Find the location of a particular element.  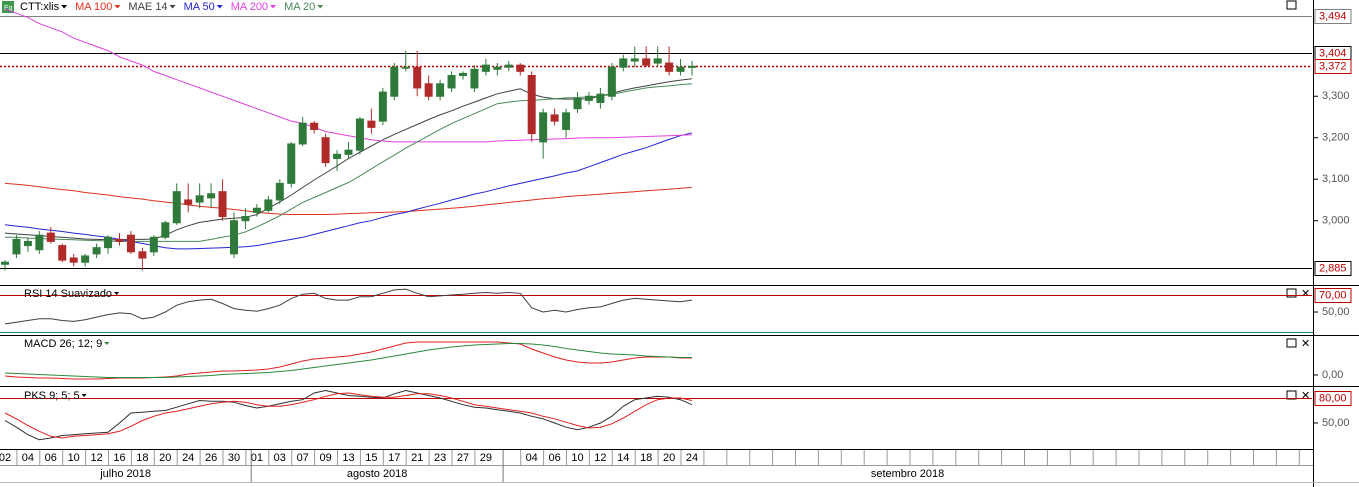

legend-entry: MAE 14 is located at coordinates (147, 7).